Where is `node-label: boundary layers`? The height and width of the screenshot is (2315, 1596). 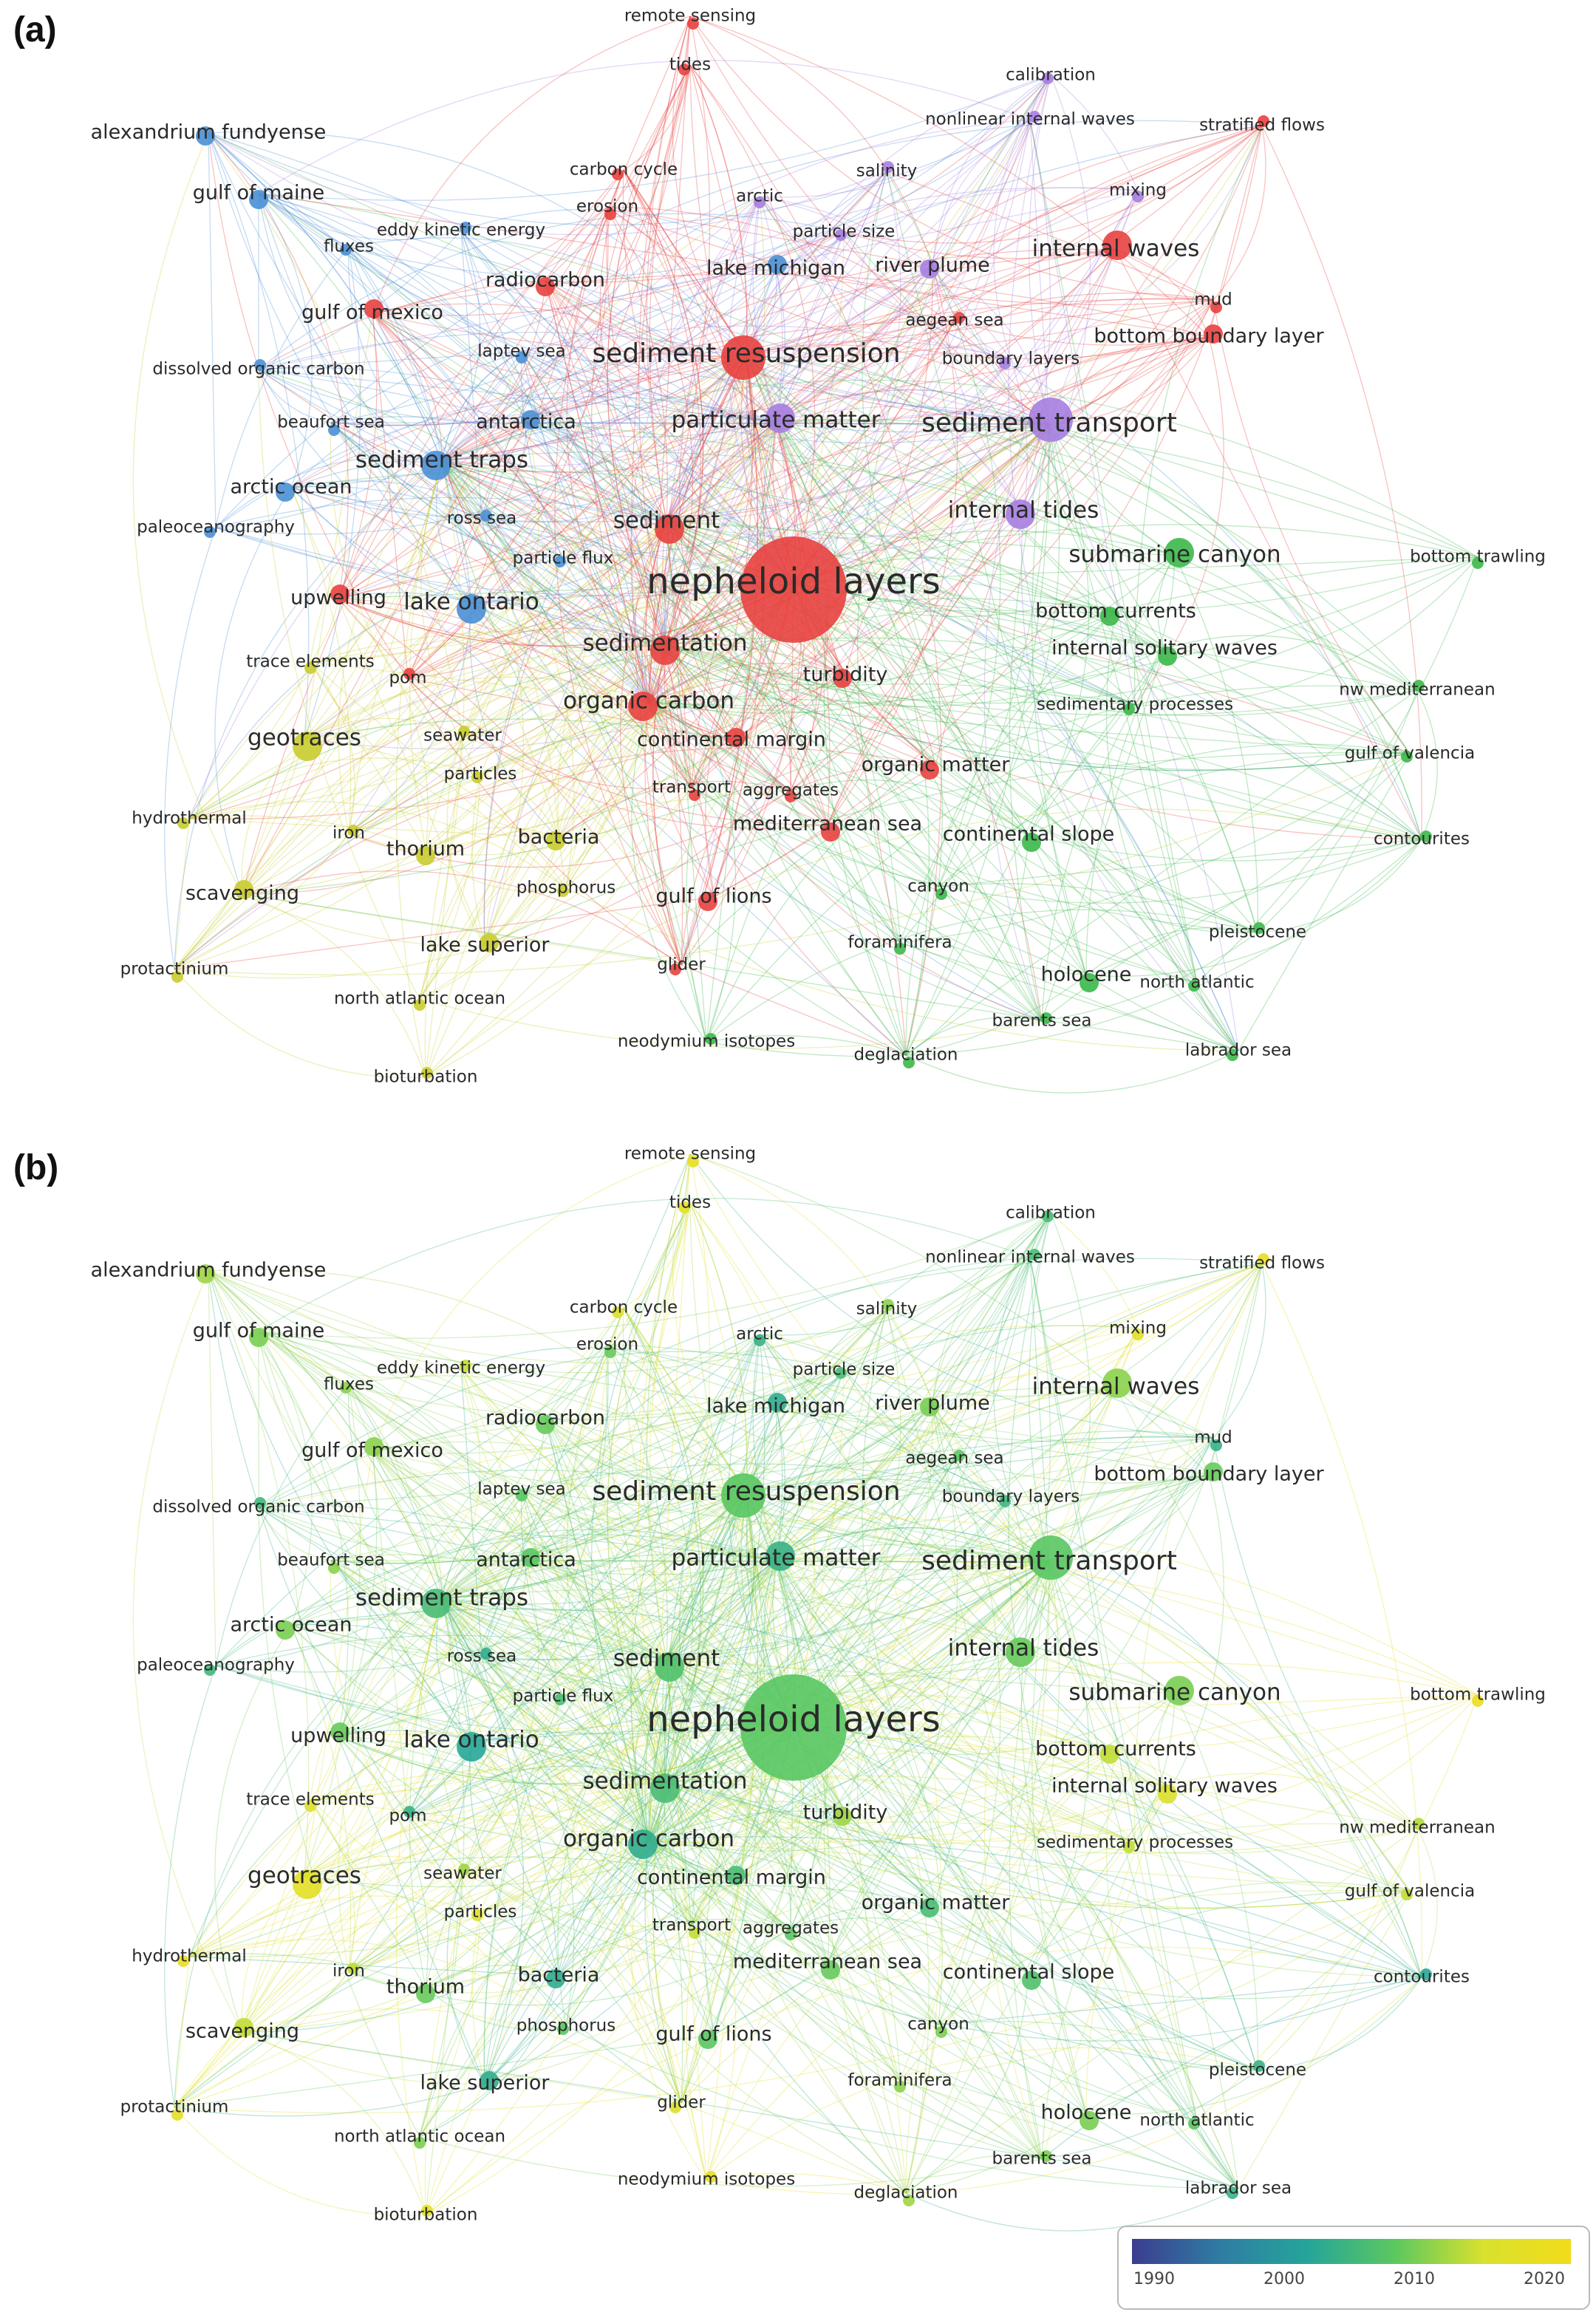 node-label: boundary layers is located at coordinates (1011, 360).